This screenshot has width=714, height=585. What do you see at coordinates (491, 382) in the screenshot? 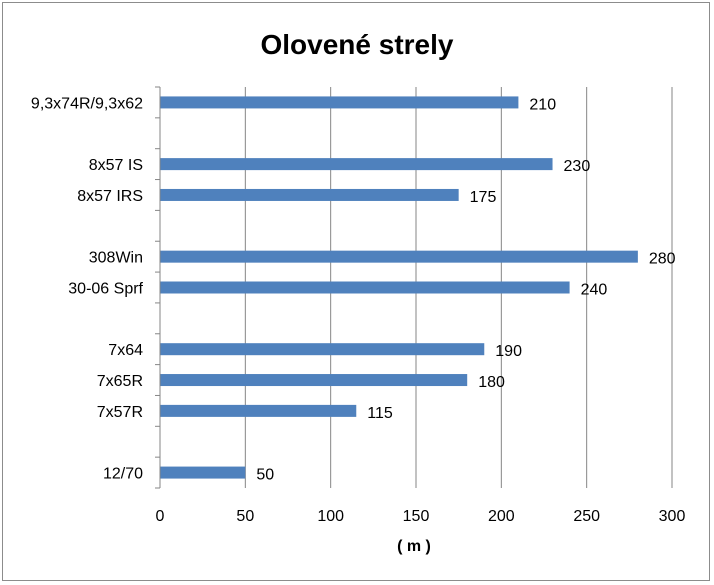
I see `data-label: 180` at bounding box center [491, 382].